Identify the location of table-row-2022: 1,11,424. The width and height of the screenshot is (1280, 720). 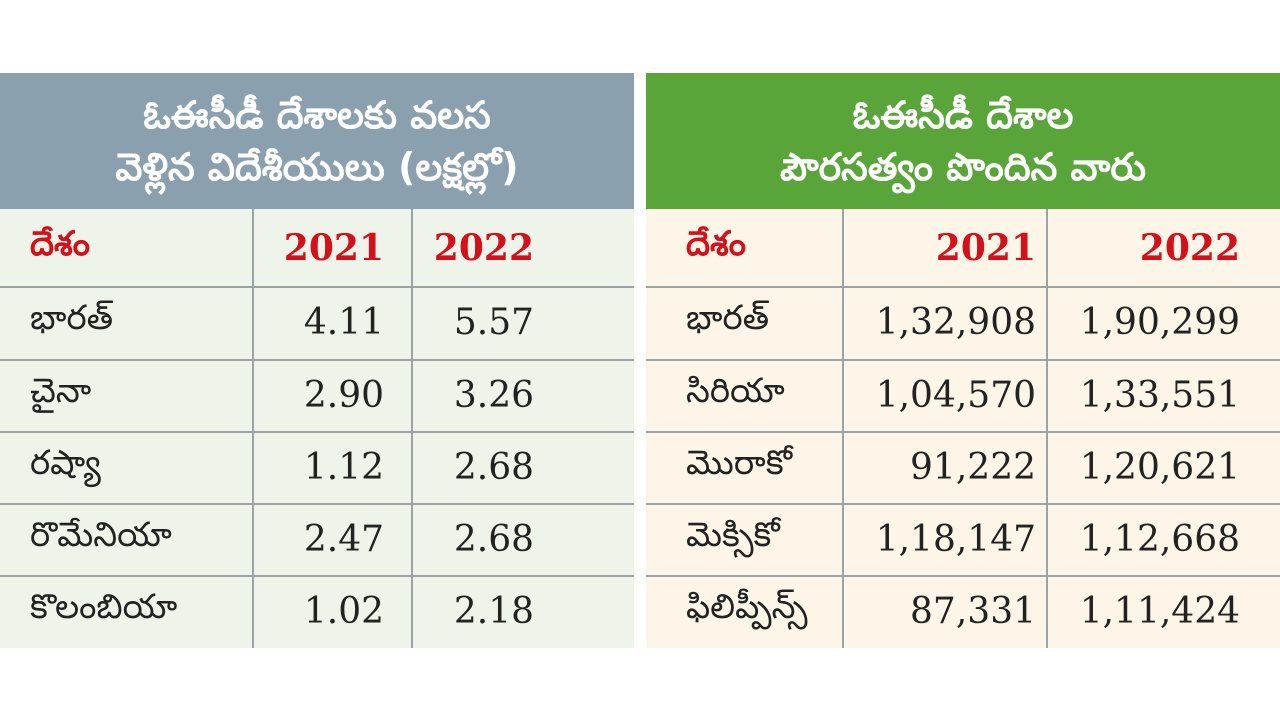
(1159, 611).